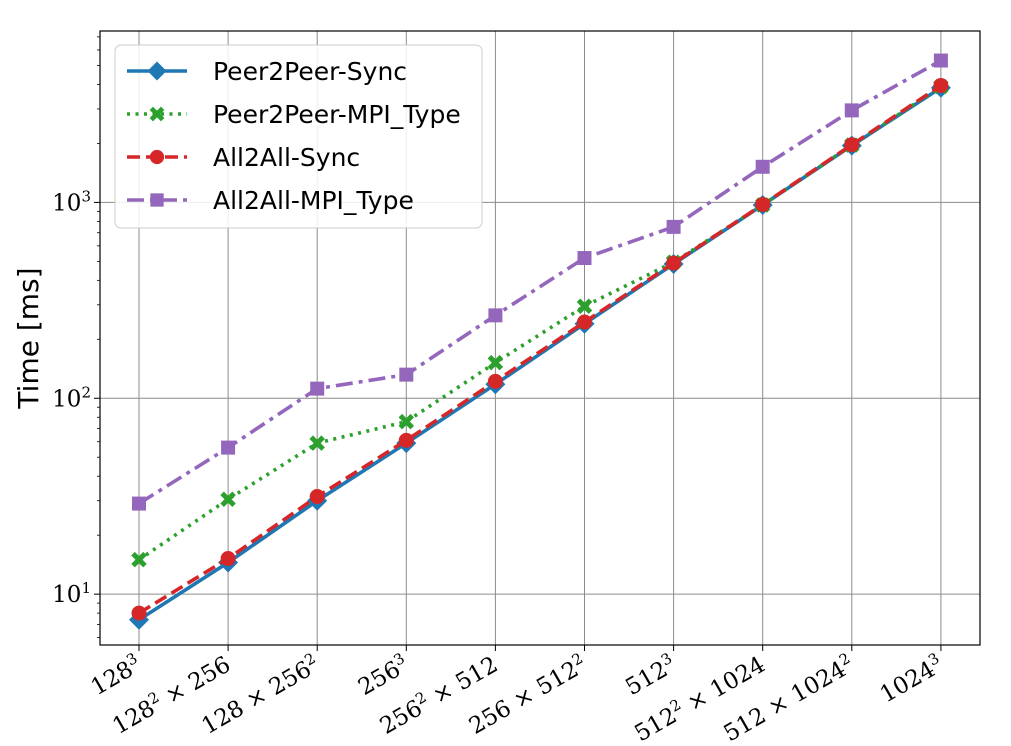 This screenshot has width=1011, height=746. I want to click on legend-box, so click(298, 136).